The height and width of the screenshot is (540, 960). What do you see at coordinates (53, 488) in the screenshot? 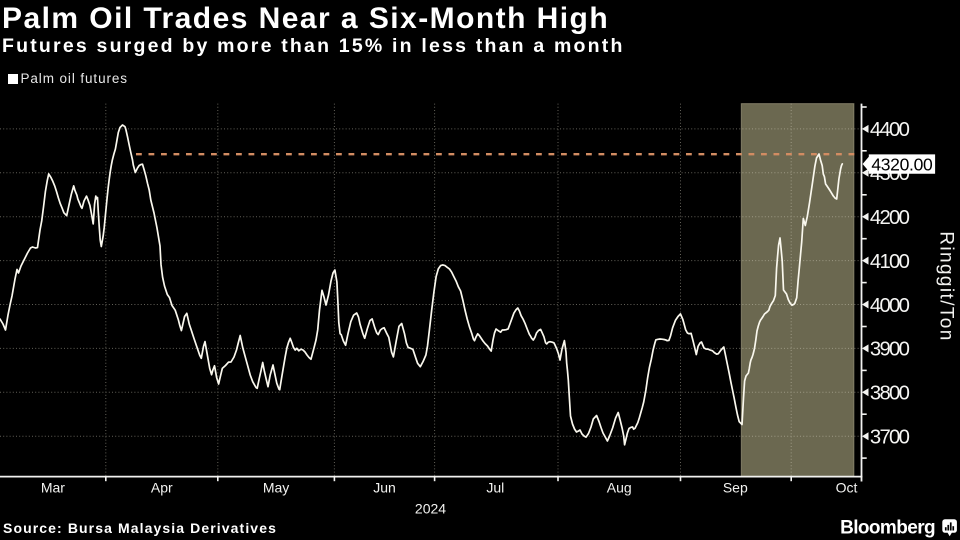
I see `svg-text: Mar` at bounding box center [53, 488].